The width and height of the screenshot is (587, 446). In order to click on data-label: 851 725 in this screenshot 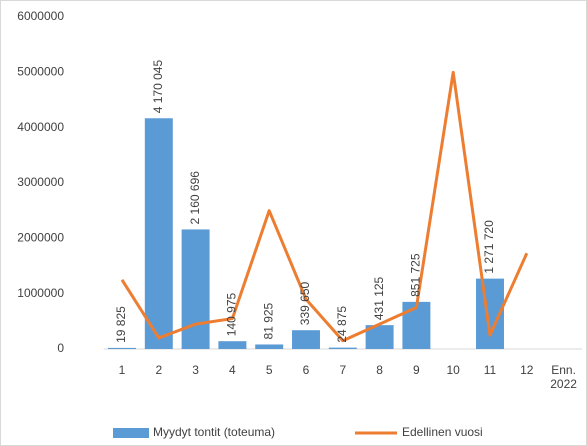, I will do `click(416, 275)`.